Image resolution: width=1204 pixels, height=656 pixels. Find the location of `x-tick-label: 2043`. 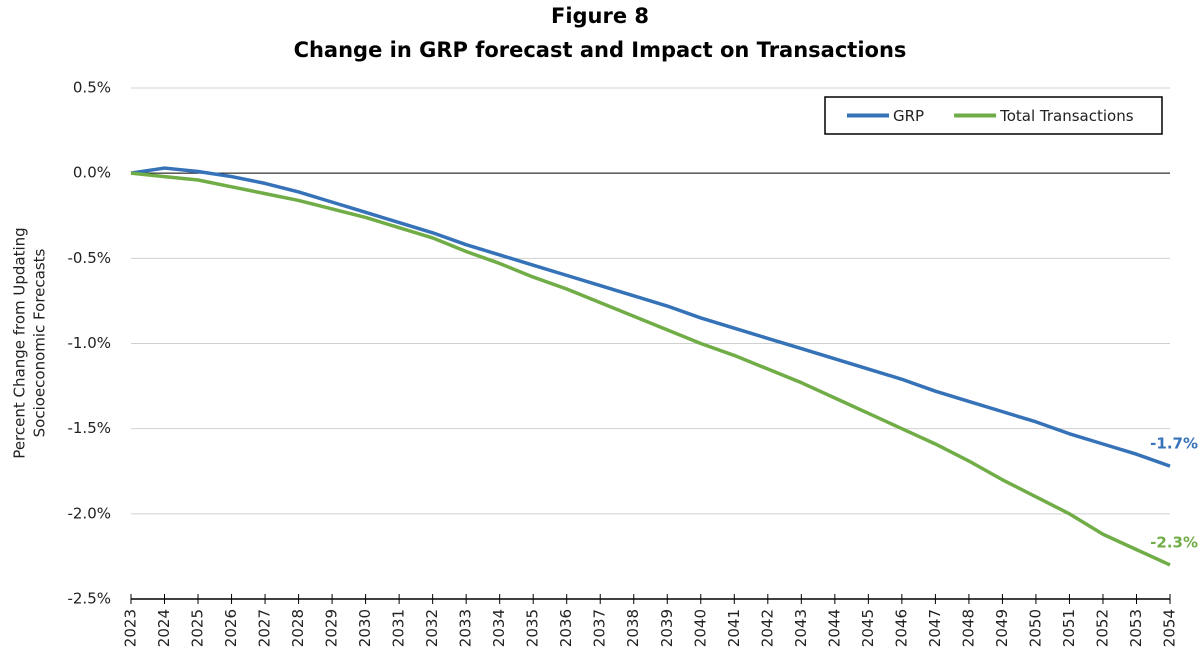

x-tick-label: 2043 is located at coordinates (801, 628).